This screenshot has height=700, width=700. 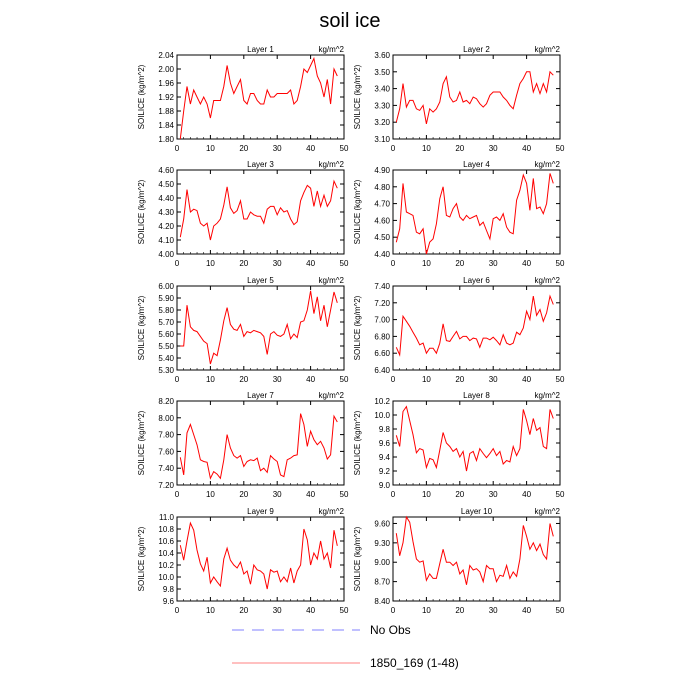 What do you see at coordinates (560, 494) in the screenshot?
I see `layer-8-xtick-label: 50` at bounding box center [560, 494].